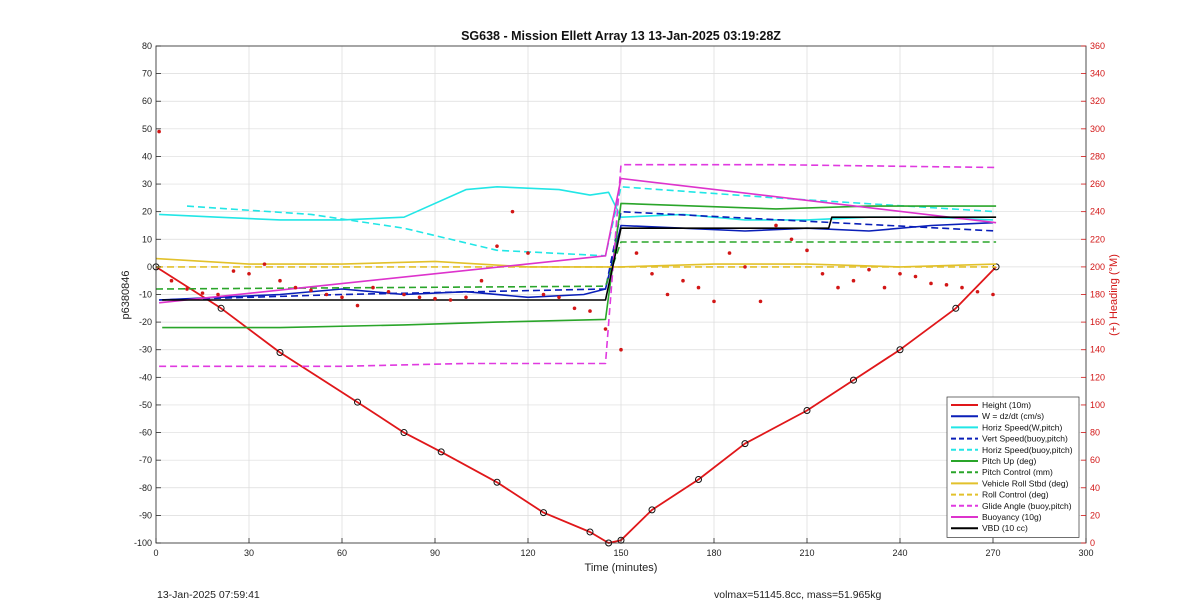 This screenshot has width=1200, height=611. What do you see at coordinates (147, 212) in the screenshot?
I see `y-tick-label: 20` at bounding box center [147, 212].